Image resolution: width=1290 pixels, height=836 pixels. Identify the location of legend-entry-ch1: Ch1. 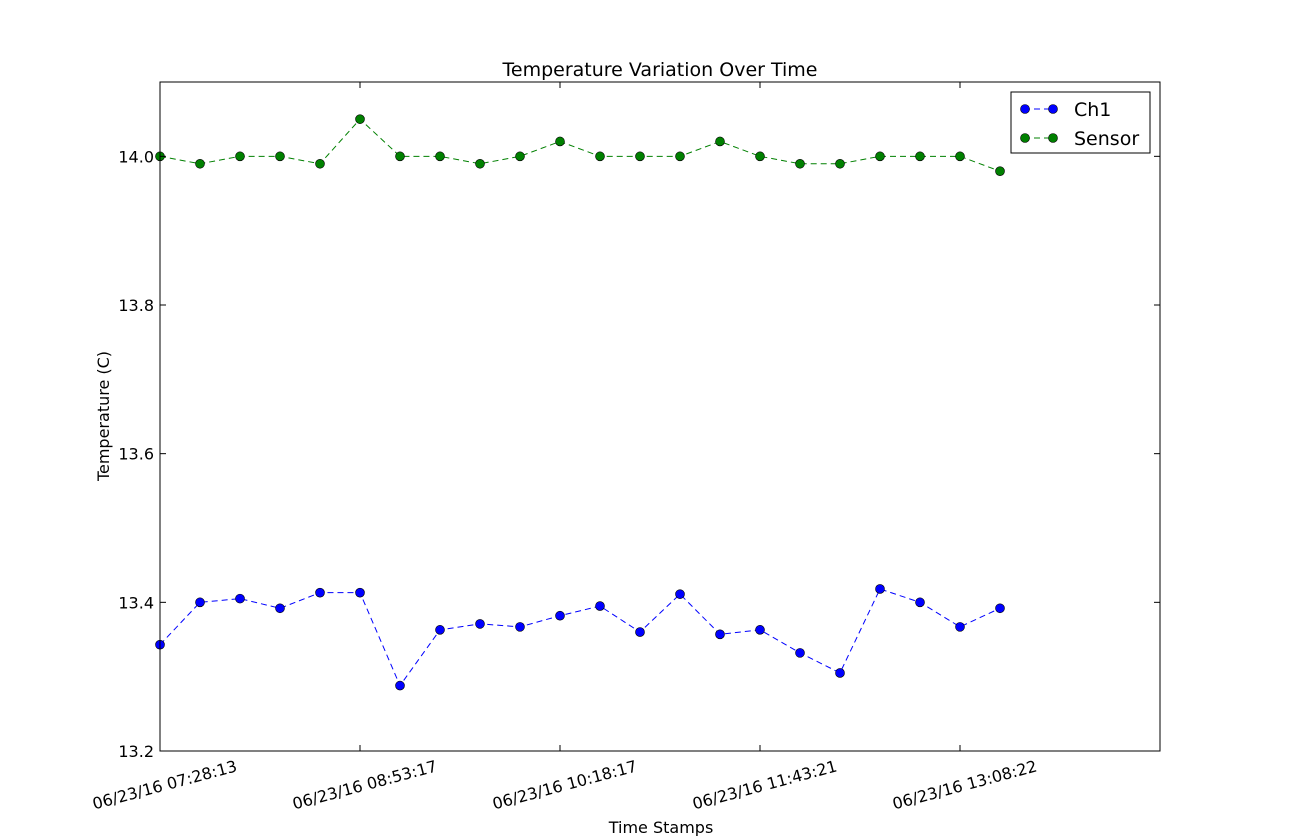
(1065, 110).